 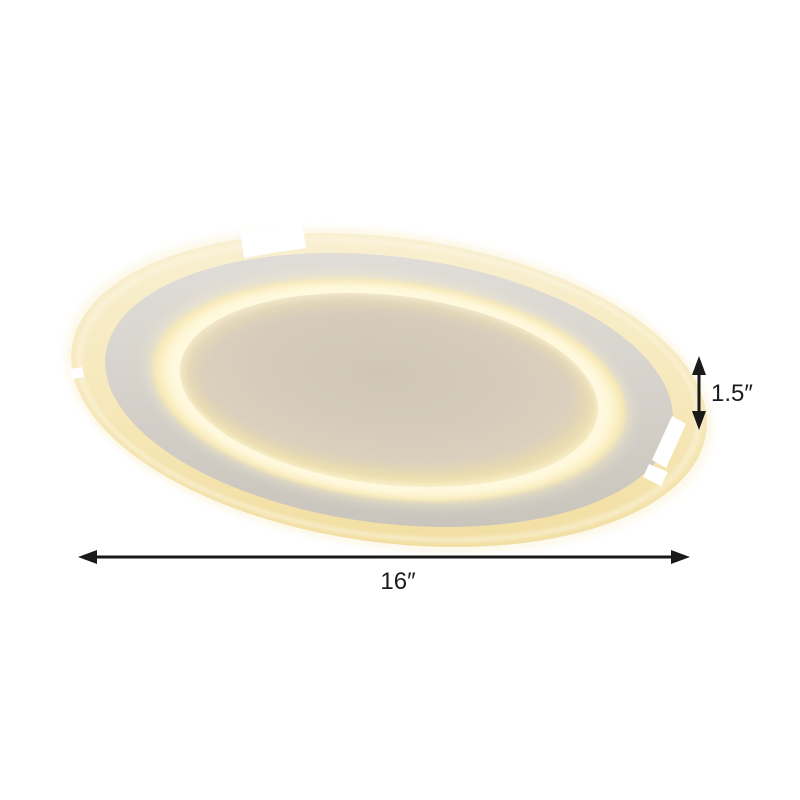 What do you see at coordinates (680, 557) in the screenshot?
I see `arrowhead-right-icon` at bounding box center [680, 557].